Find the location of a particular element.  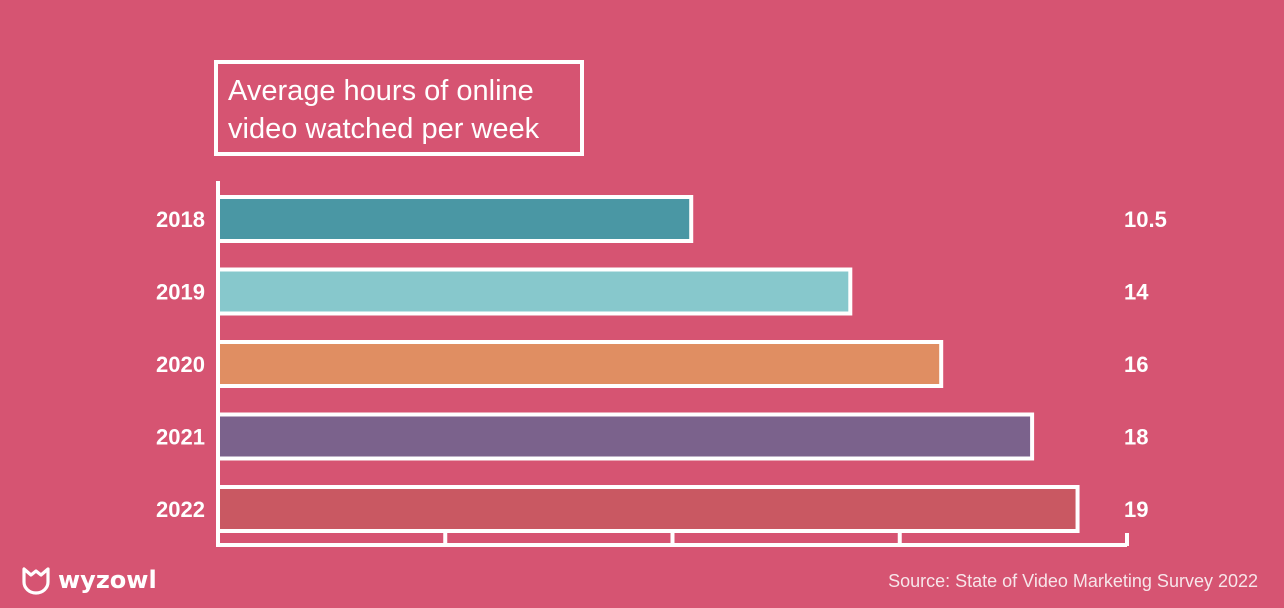

value-label-2020: 16 is located at coordinates (1136, 364).